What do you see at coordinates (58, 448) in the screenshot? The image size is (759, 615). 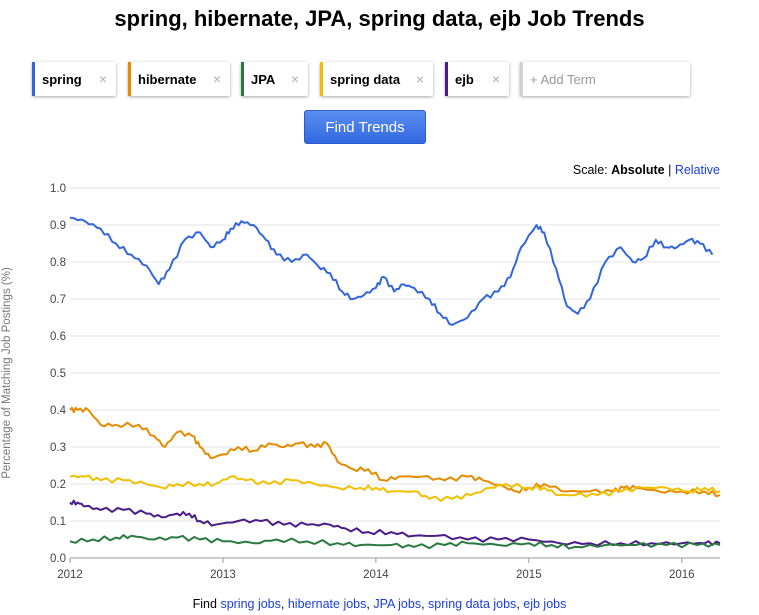 I see `y-tick-label: 0.3` at bounding box center [58, 448].